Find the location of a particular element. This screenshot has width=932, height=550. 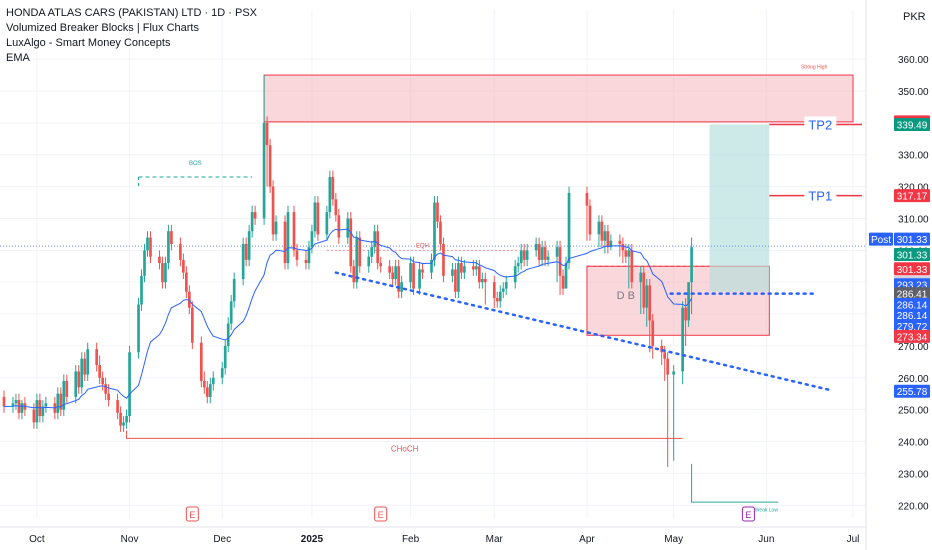

y-tick-label: 320.00 is located at coordinates (913, 188).